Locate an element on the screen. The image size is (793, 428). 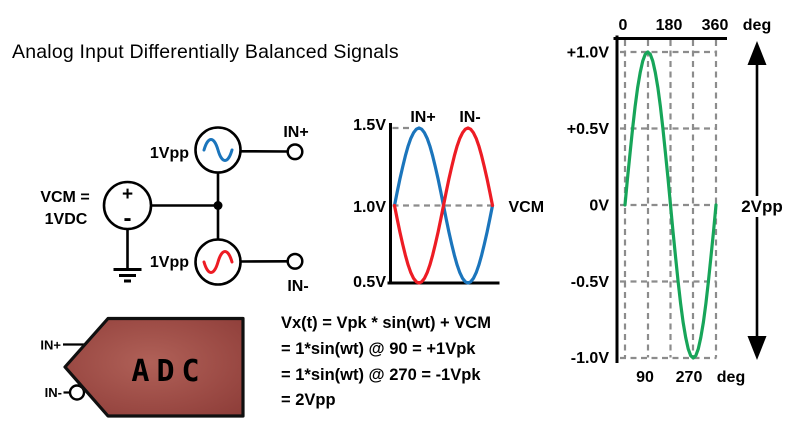
x-tick-270: 270 is located at coordinates (689, 377).